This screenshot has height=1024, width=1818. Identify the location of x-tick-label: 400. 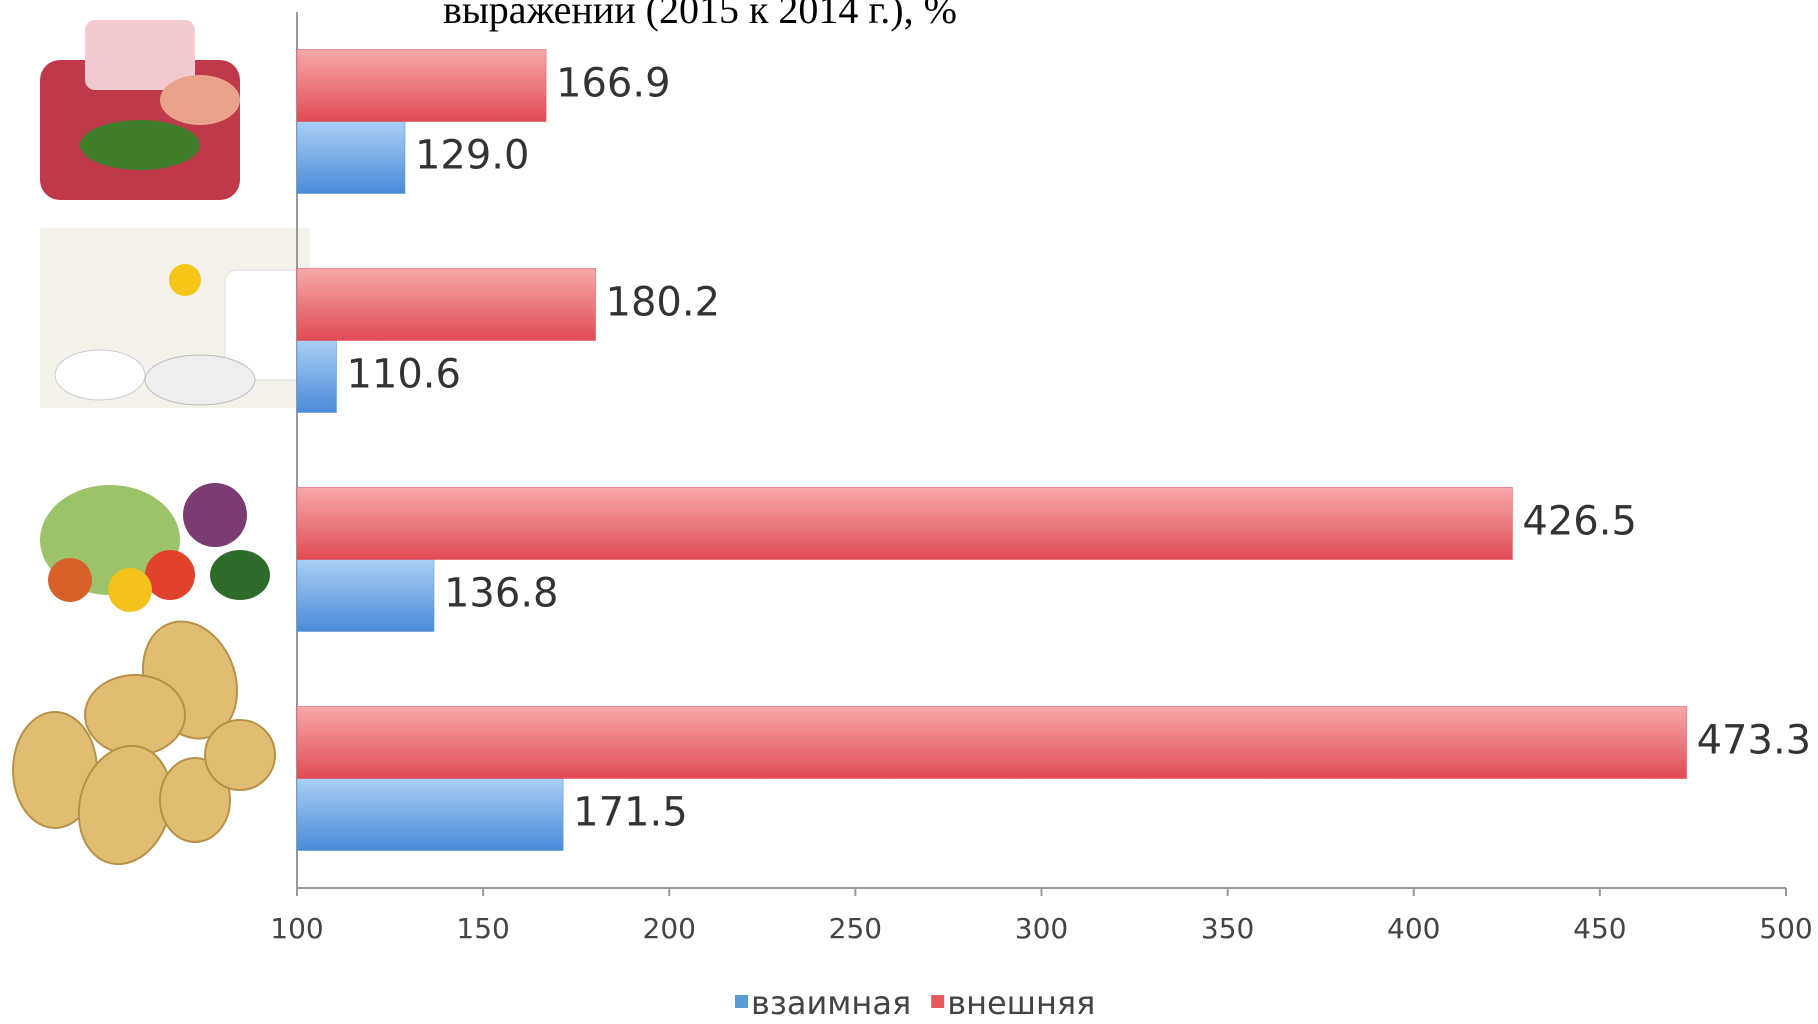
(1413, 928).